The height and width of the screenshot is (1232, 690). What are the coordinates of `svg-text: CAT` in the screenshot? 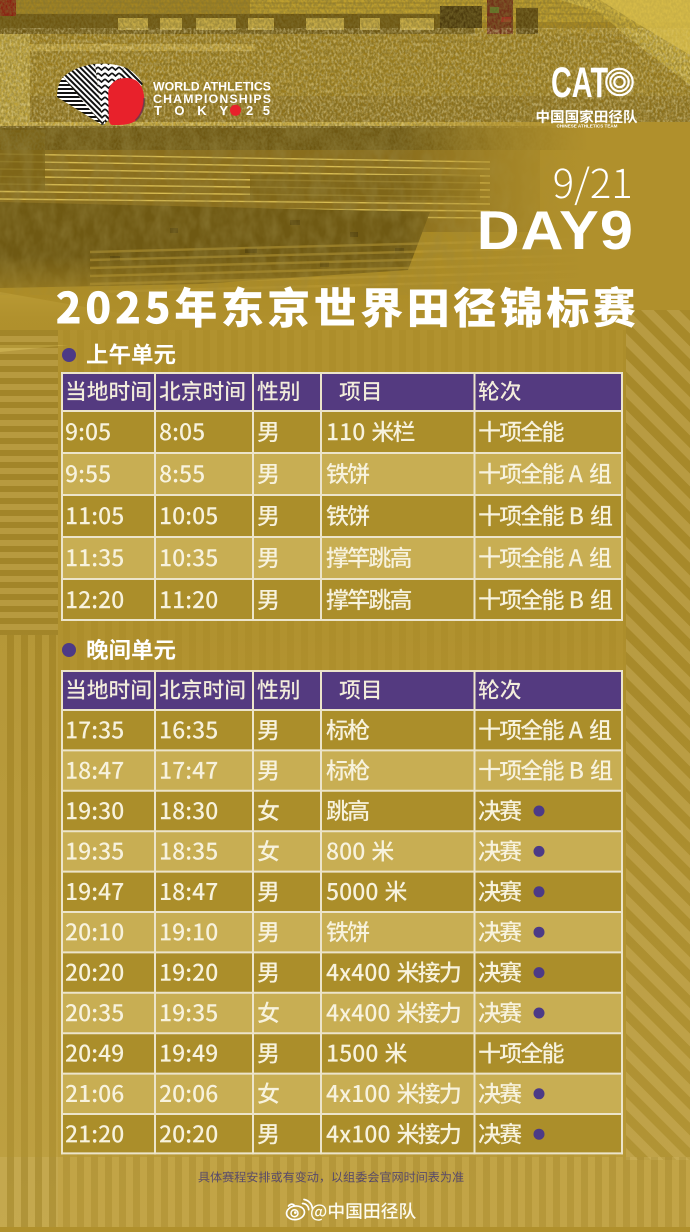 It's located at (579, 82).